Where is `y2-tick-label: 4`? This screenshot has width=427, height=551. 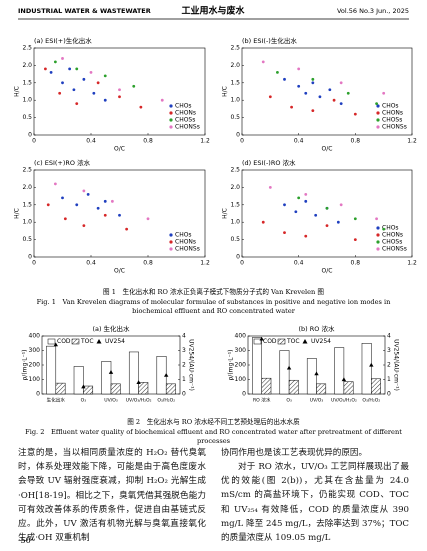
y2-tick-label: 4 is located at coordinates (389, 336).